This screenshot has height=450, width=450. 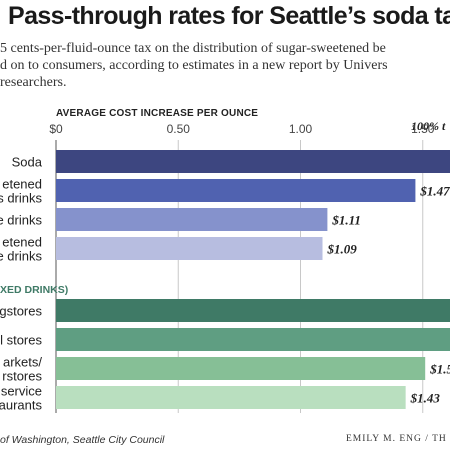 I want to click on axis-title: AVERAGE COST INCREASE PER OUNCE, so click(x=157, y=113).